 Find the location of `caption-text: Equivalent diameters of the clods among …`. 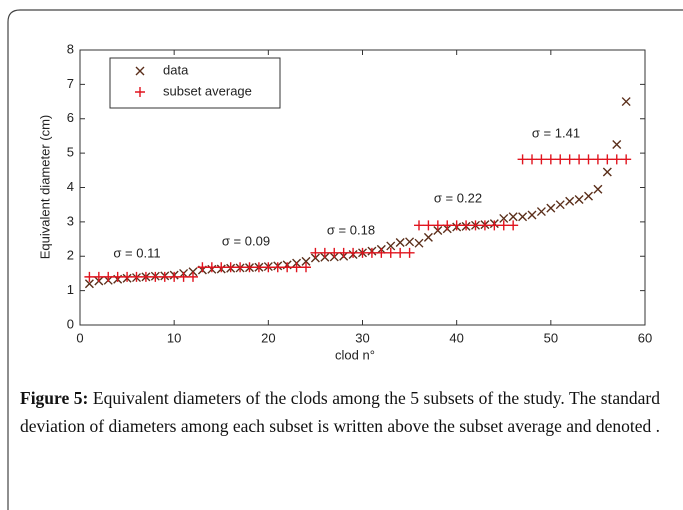

caption-text: Equivalent diameters of the clods among … is located at coordinates (340, 412).